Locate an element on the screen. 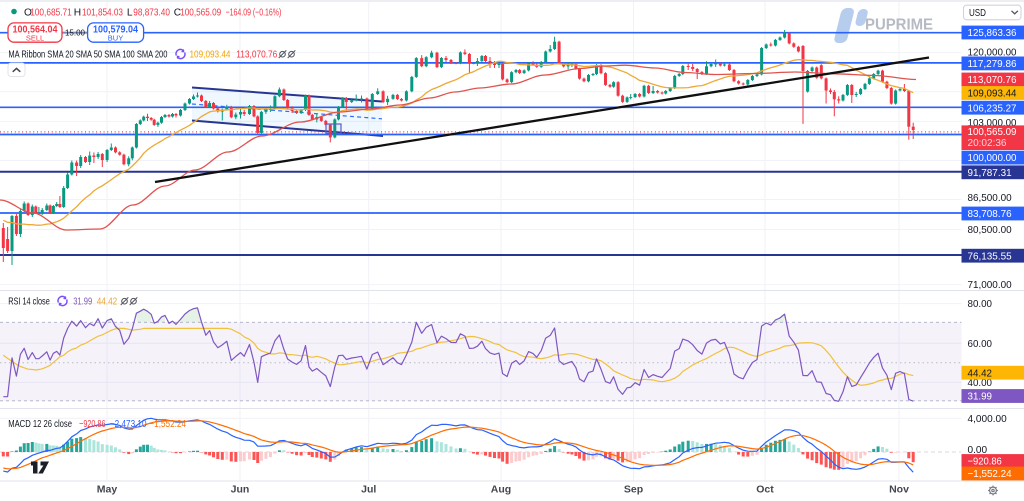 The image size is (1024, 501). svg-text: H is located at coordinates (77, 12).